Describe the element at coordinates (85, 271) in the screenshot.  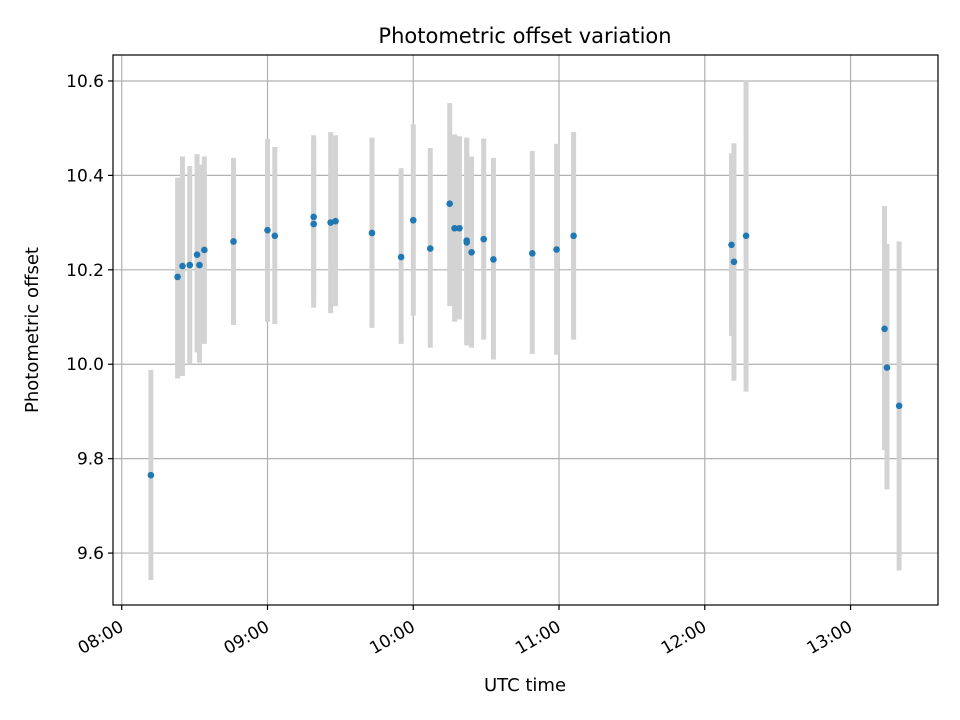
I see `y-tick-label: 10.2` at that location.